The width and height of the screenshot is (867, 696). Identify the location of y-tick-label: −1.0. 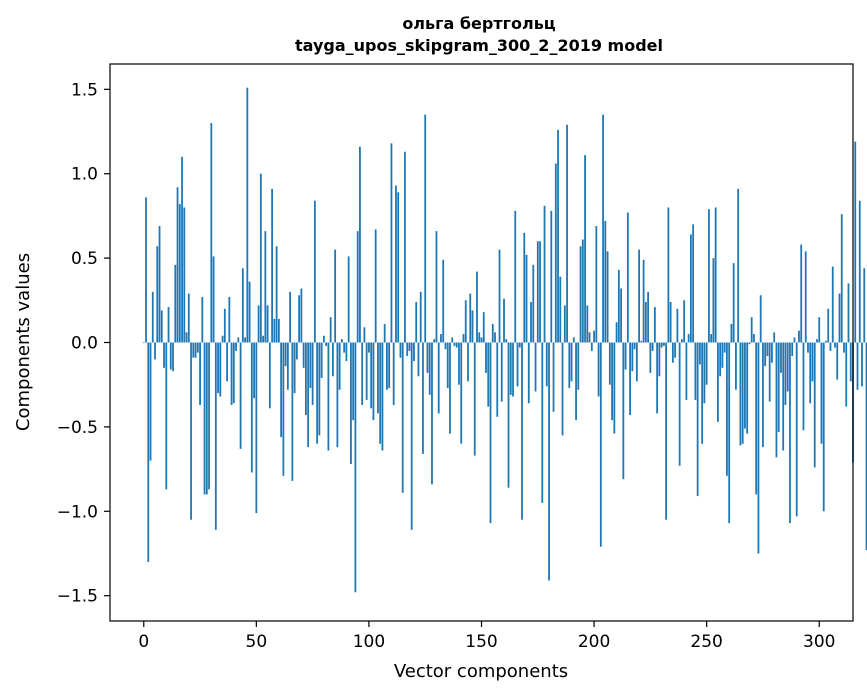
(77, 512).